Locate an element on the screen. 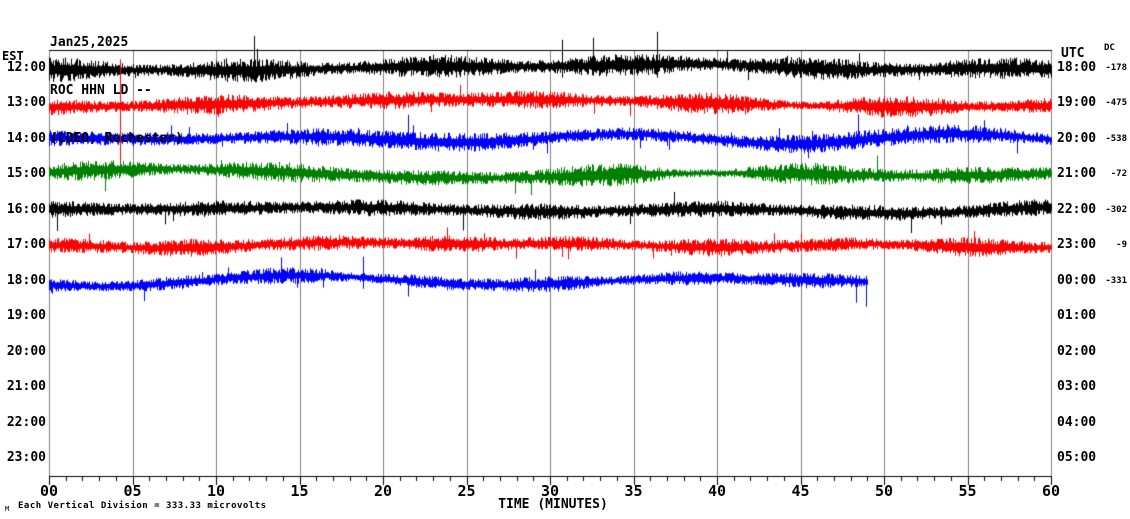 The image size is (1130, 519). dc-value-label: -302 is located at coordinates (1116, 209).